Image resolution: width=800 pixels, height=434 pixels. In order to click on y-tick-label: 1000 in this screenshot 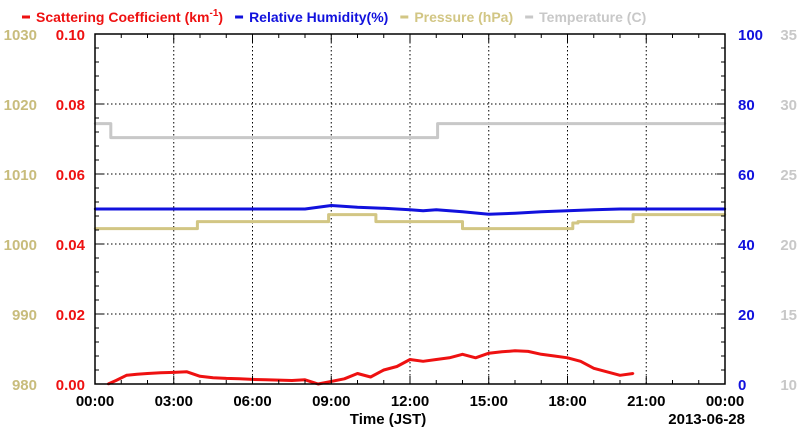, I will do `click(20, 245)`.